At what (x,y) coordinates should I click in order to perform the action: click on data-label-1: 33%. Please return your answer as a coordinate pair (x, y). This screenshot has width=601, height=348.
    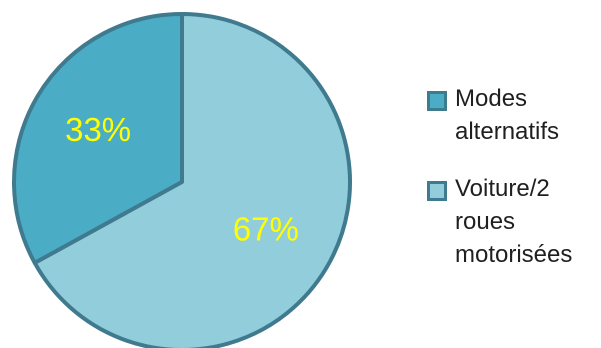
    Looking at the image, I should click on (98, 129).